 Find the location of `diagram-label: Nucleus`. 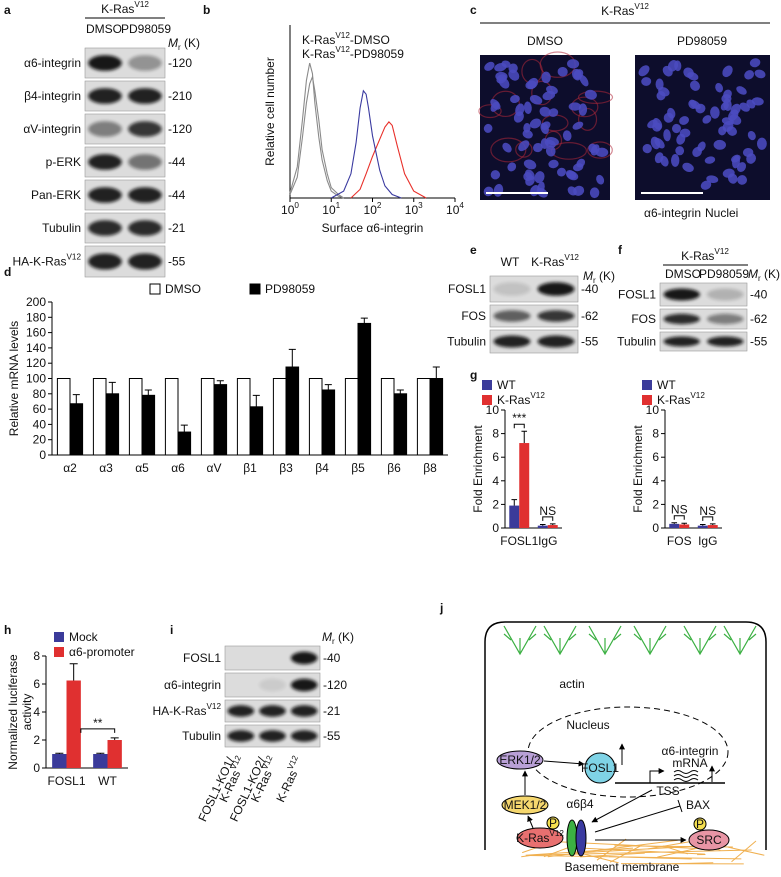

diagram-label: Nucleus is located at coordinates (587, 725).